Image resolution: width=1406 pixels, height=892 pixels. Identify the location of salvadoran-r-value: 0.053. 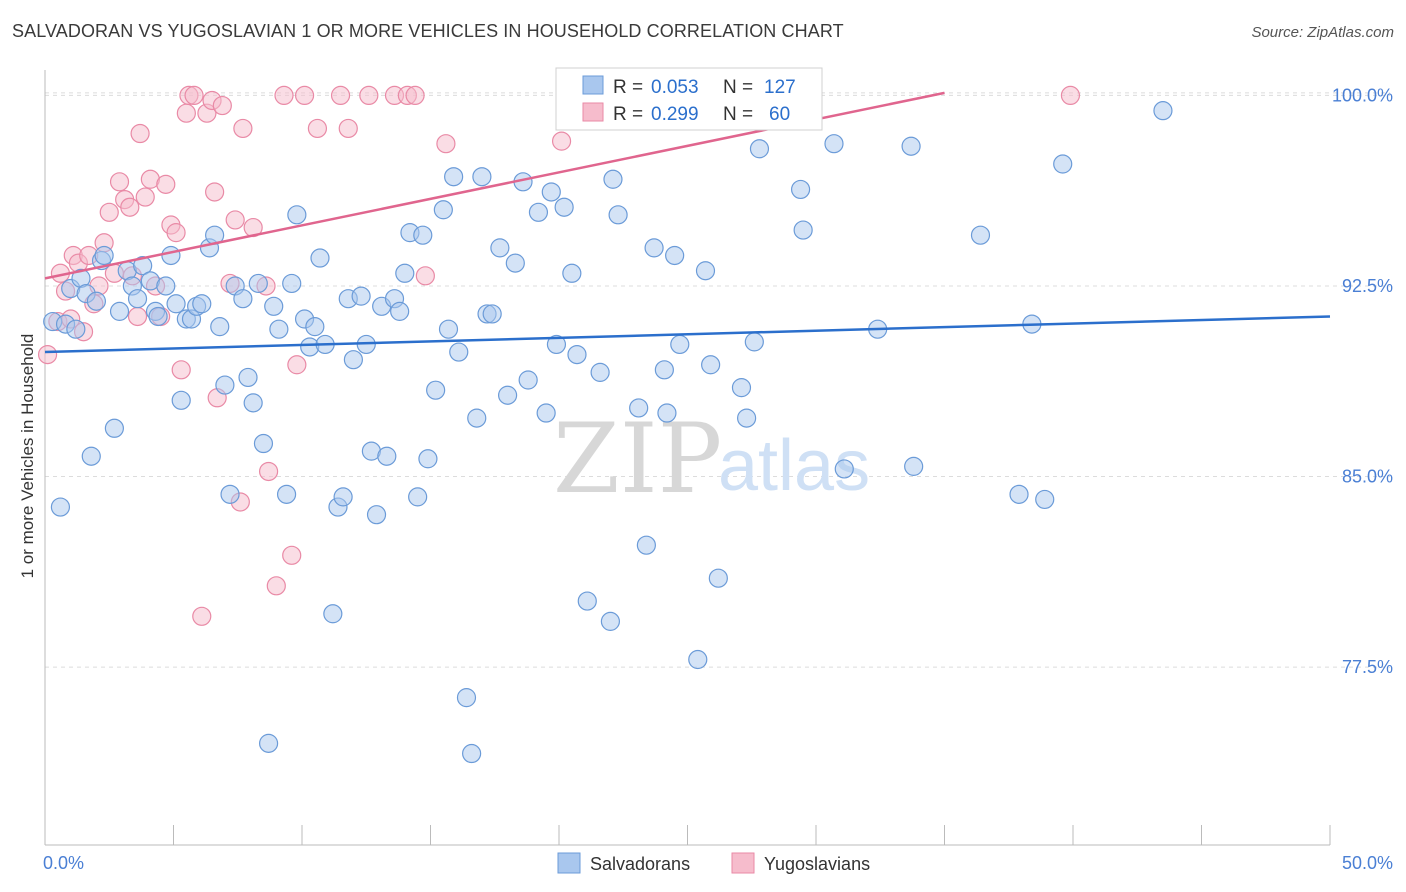
(675, 87).